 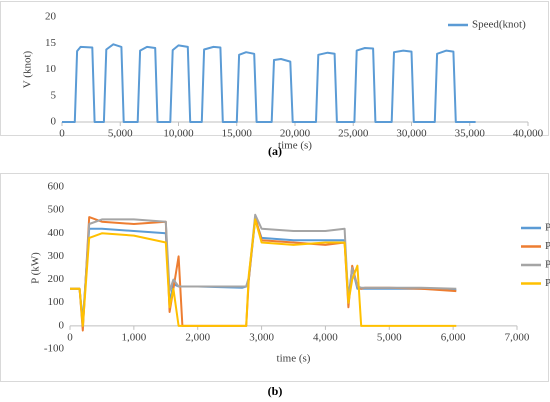 I want to click on y-tick-label: 20, so click(x=51, y=17).